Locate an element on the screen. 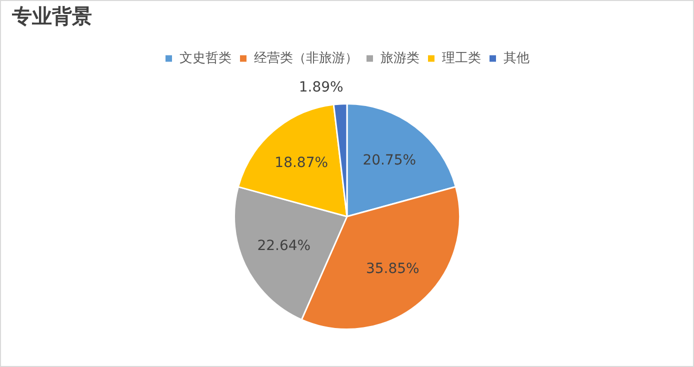 This screenshot has width=694, height=367. data-label: 18.87% is located at coordinates (301, 163).